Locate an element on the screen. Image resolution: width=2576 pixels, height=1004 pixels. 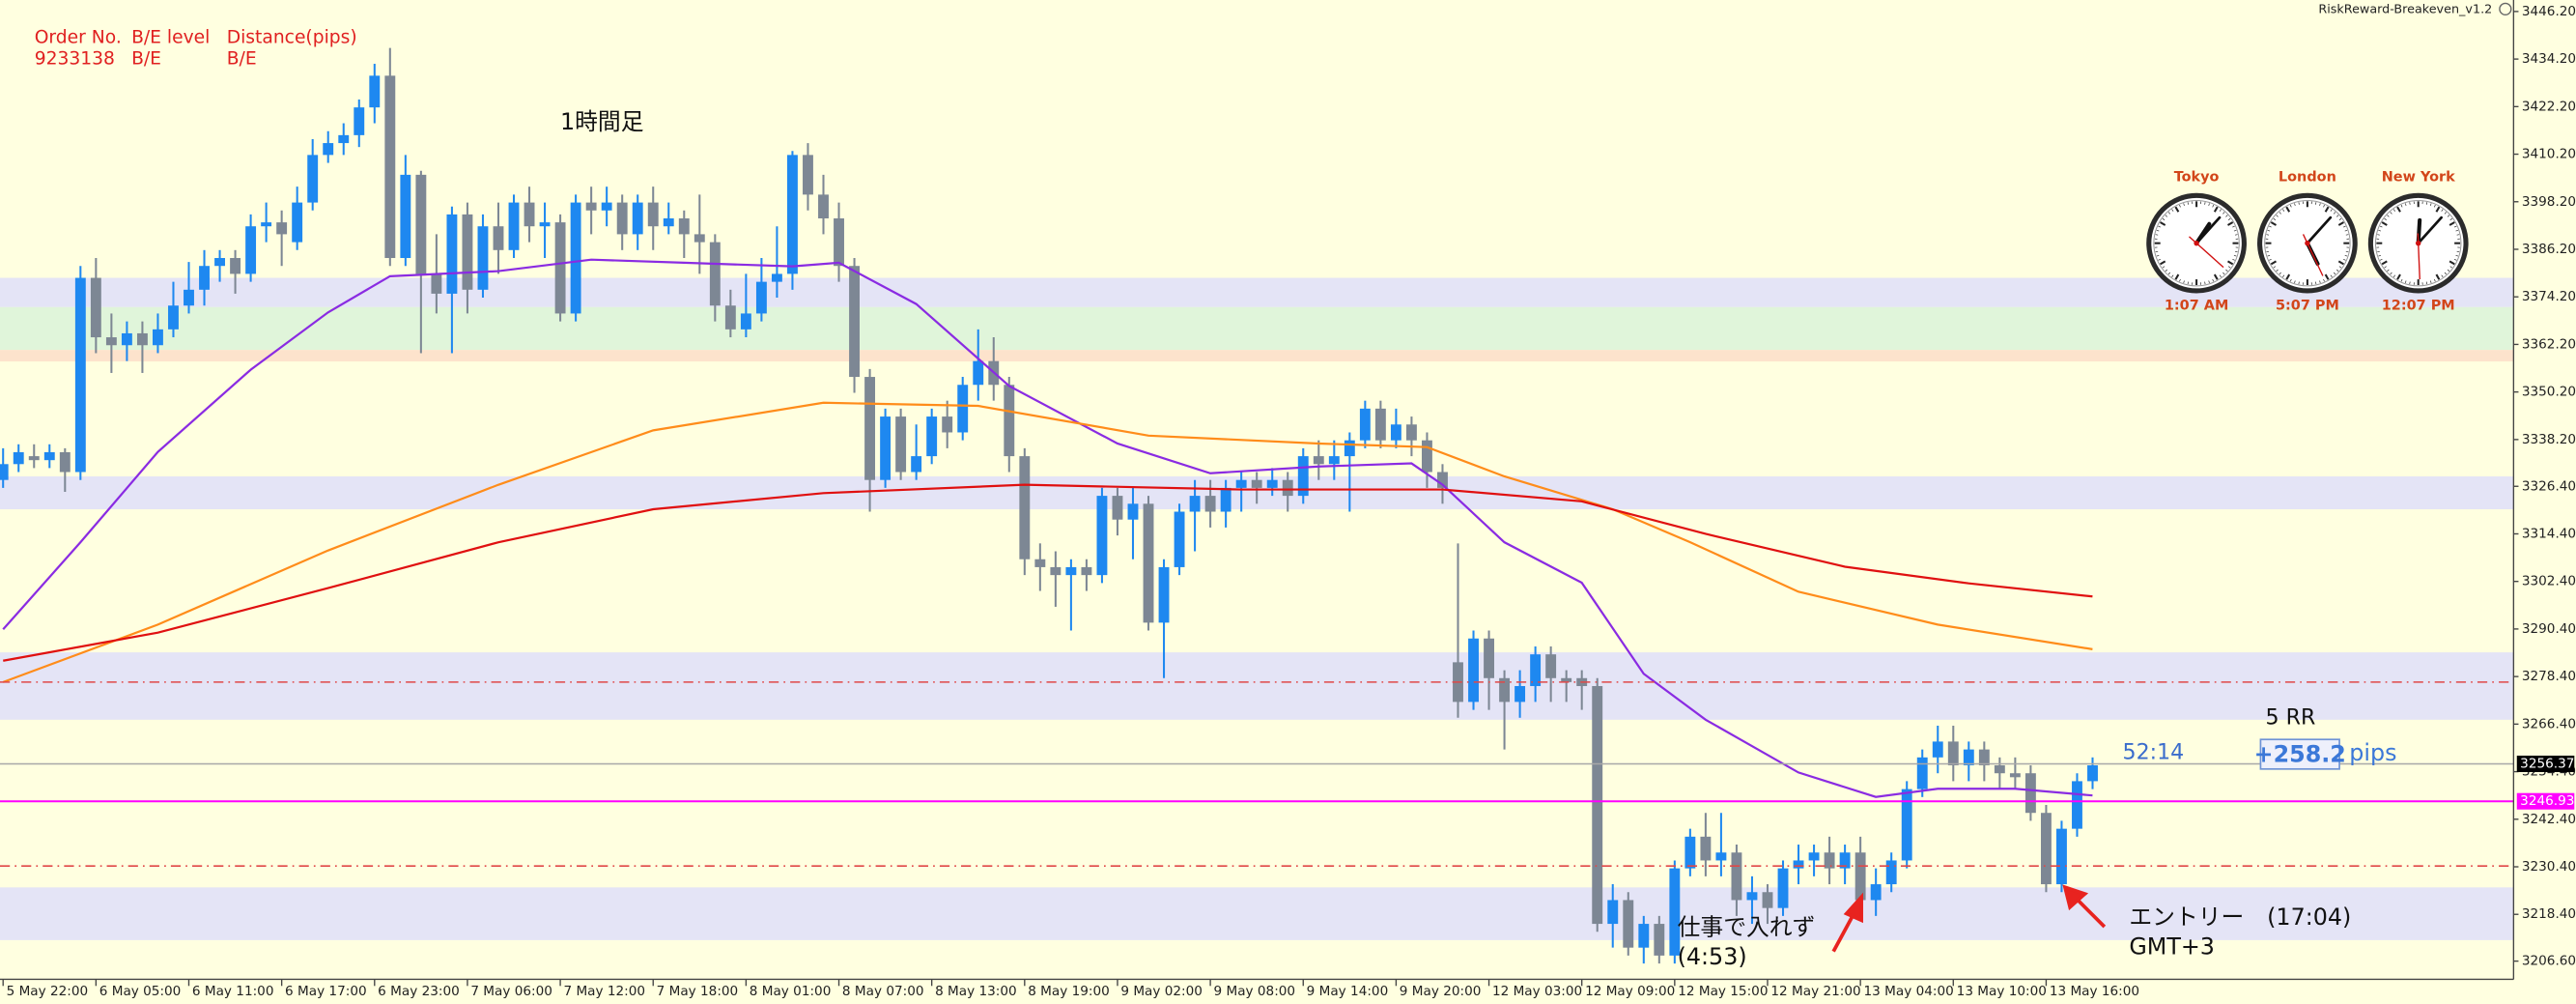
y-tick-label: 3206.60 is located at coordinates (2549, 961).